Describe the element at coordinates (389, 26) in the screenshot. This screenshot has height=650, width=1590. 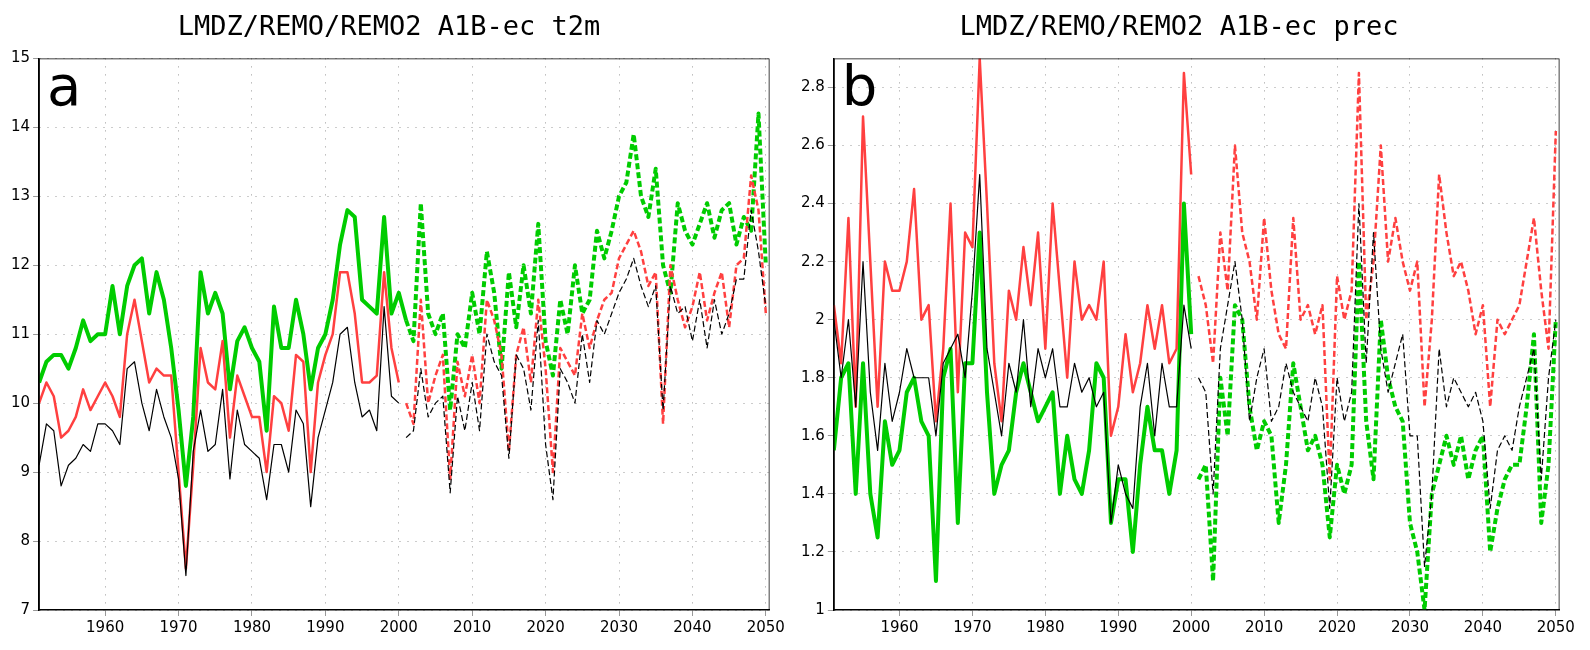
I see `chart-title: LMDZ/REMO/REMO2 A1B-ec t2m` at that location.